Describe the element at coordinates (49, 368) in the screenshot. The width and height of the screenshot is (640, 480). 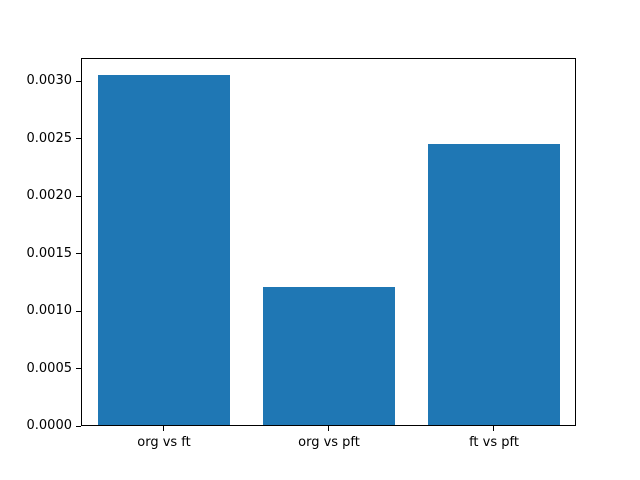
I see `y-tick-label: 0.0005` at that location.